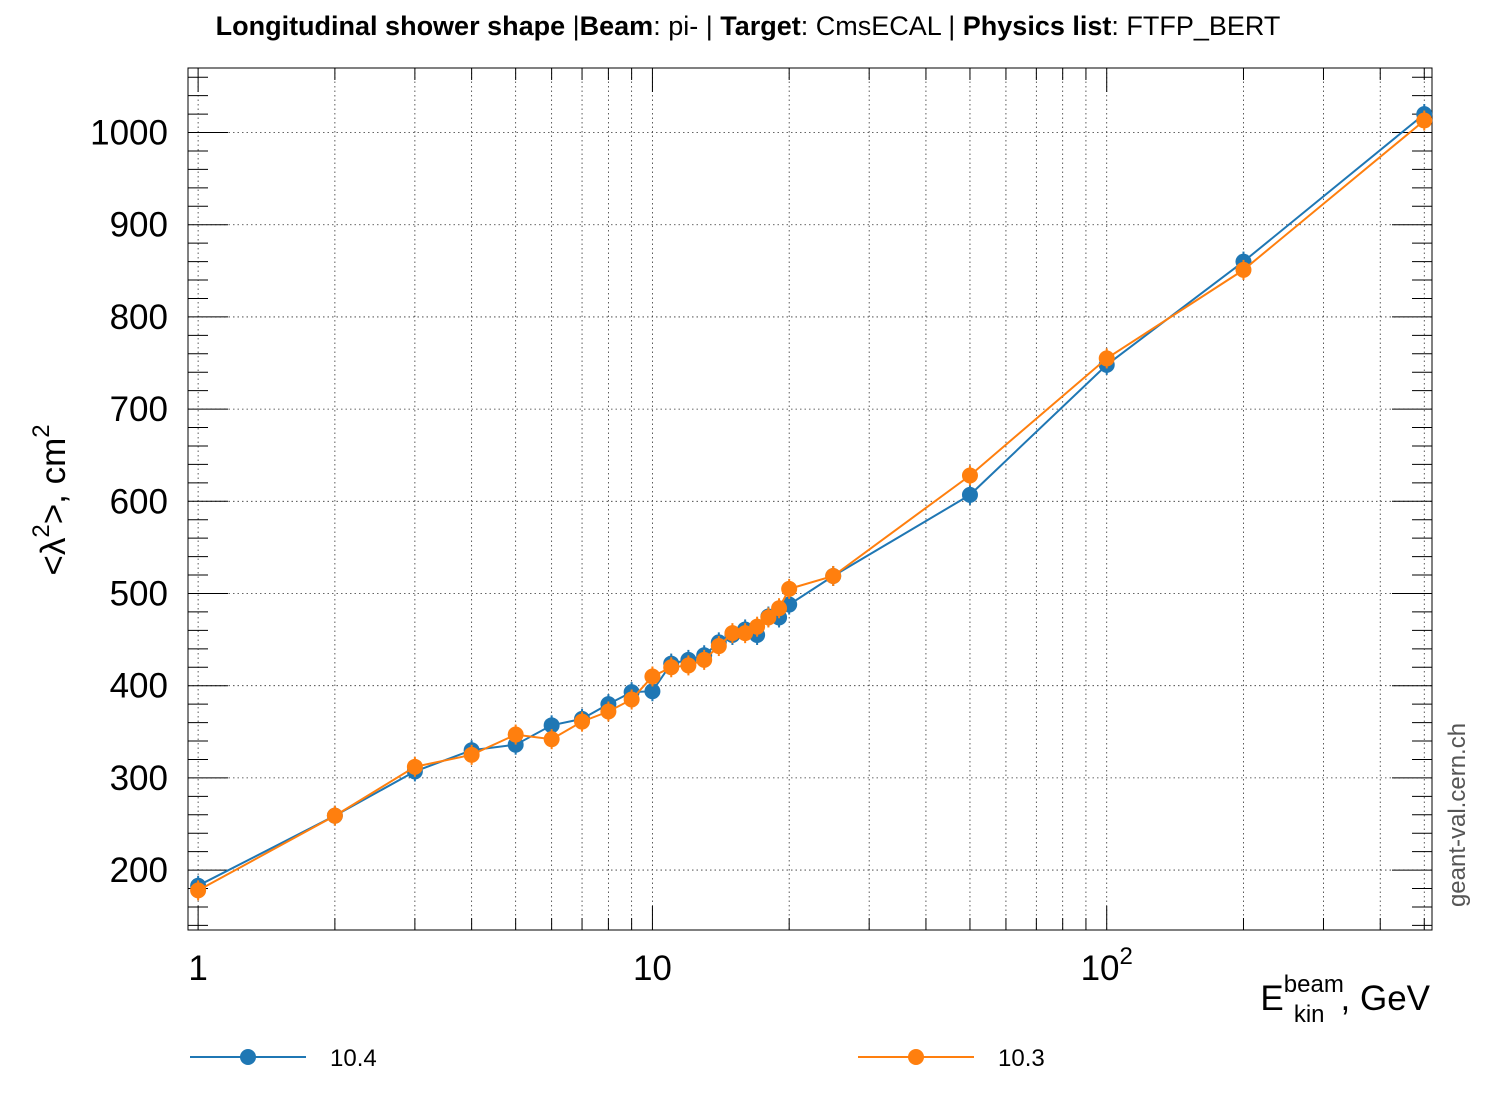 This screenshot has width=1500, height=1100. Describe the element at coordinates (139, 225) in the screenshot. I see `y-tick-label: 900` at that location.